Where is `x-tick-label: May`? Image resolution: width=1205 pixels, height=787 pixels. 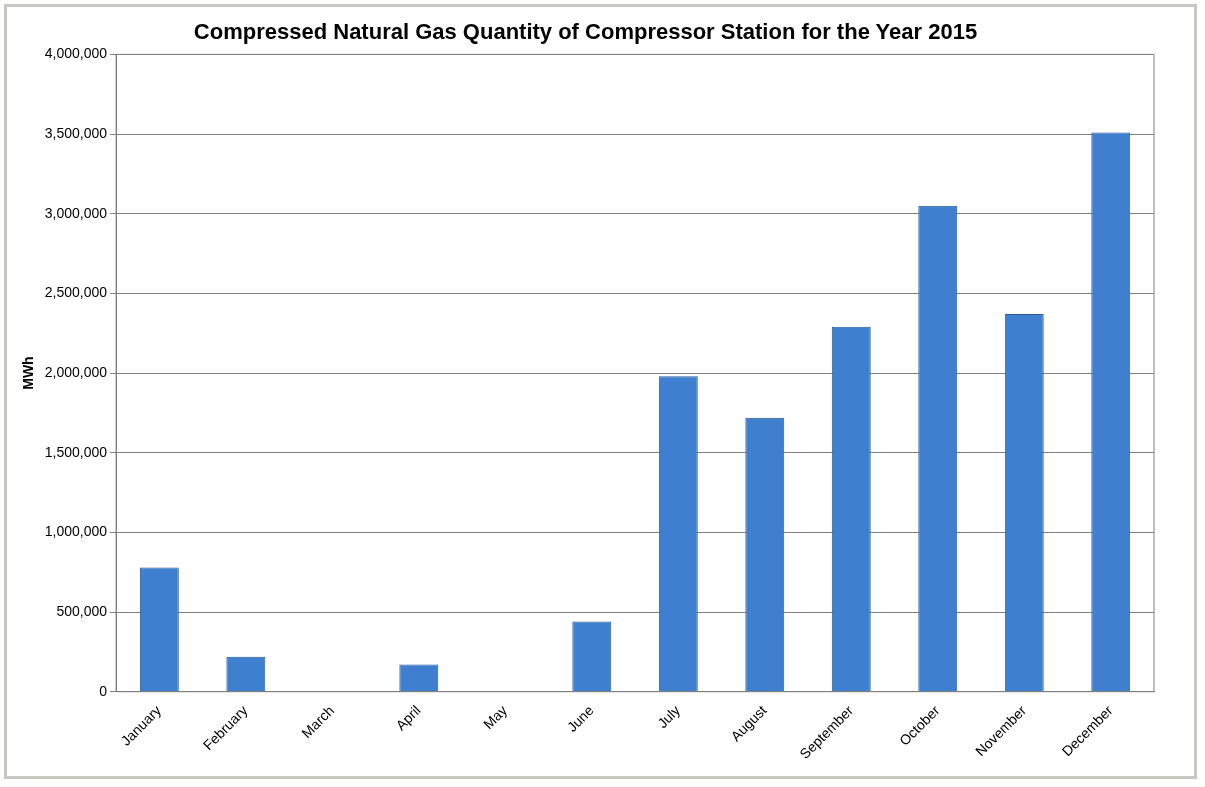
x-tick-label: May is located at coordinates (495, 717).